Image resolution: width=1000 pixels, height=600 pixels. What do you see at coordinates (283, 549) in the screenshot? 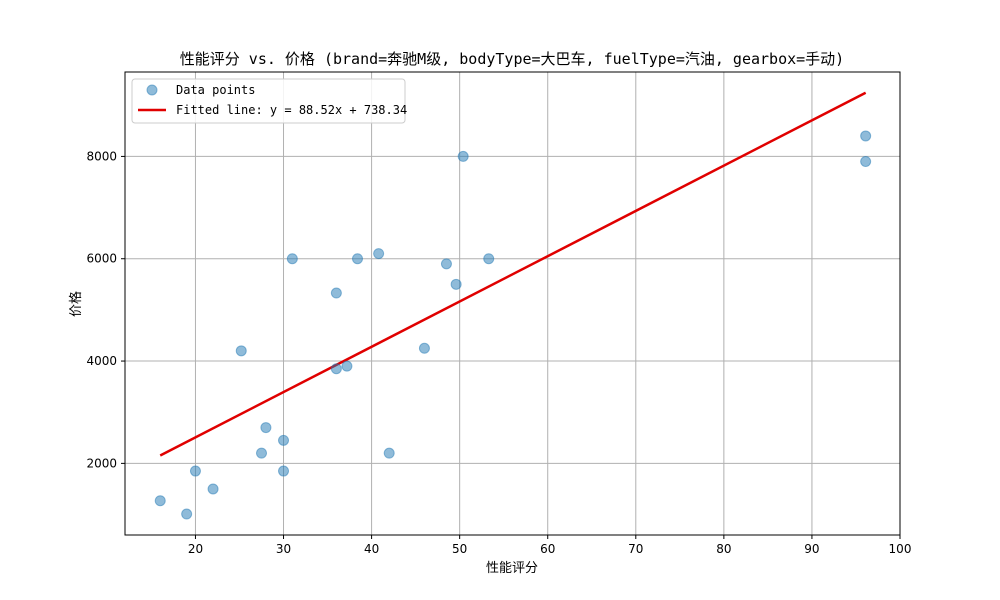
I see `x-tick-label: 30` at bounding box center [283, 549].